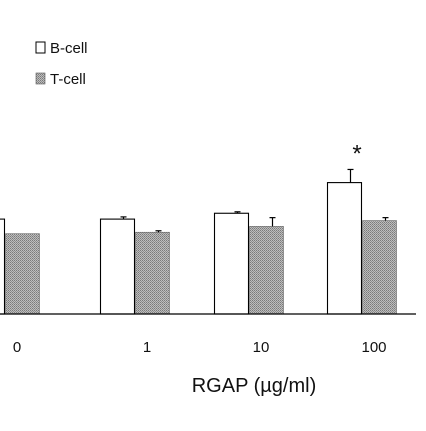  Describe the element at coordinates (261, 347) in the screenshot. I see `x-tick-label-10: 10` at that location.